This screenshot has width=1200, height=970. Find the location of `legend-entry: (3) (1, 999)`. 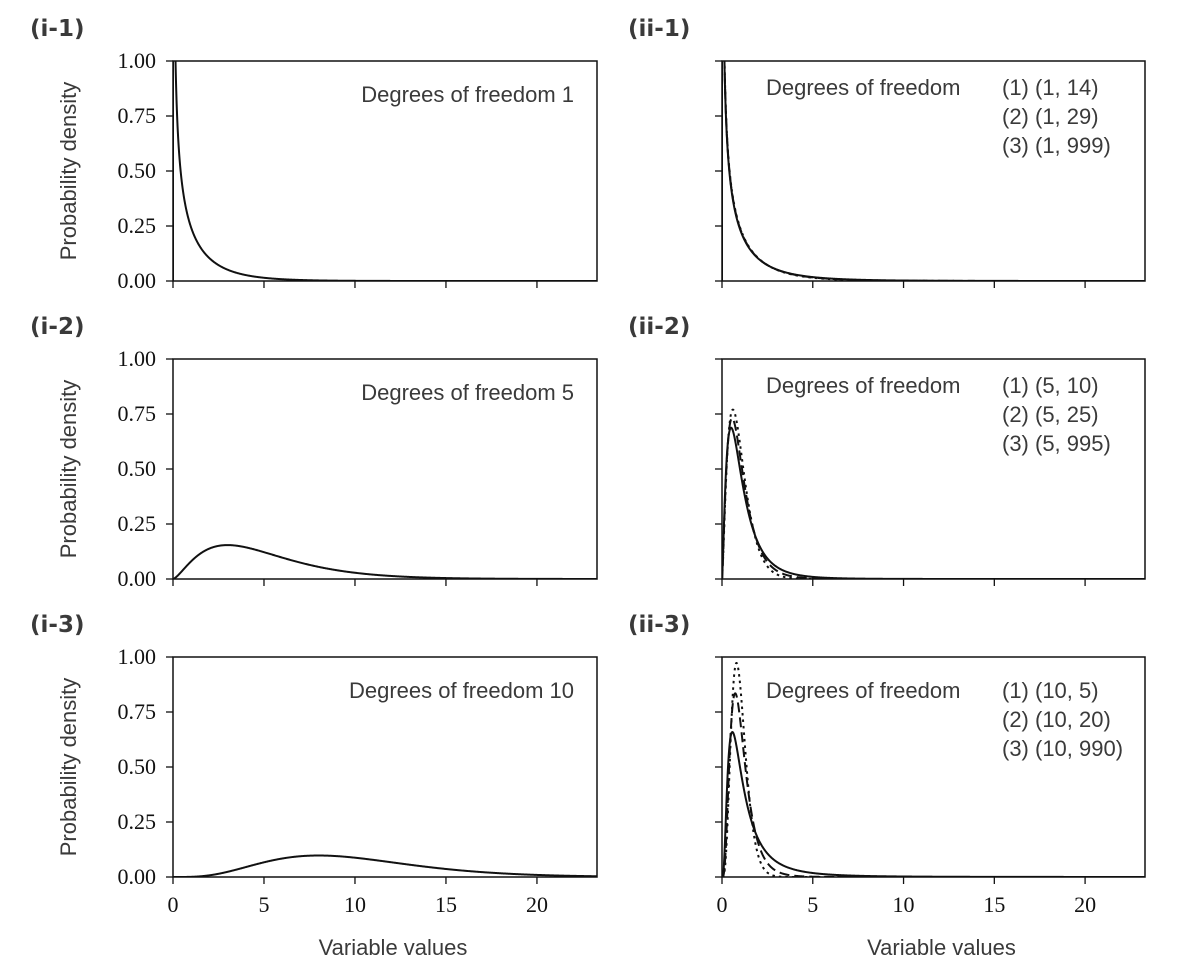

legend-entry: (3) (1, 999) is located at coordinates (1056, 145).